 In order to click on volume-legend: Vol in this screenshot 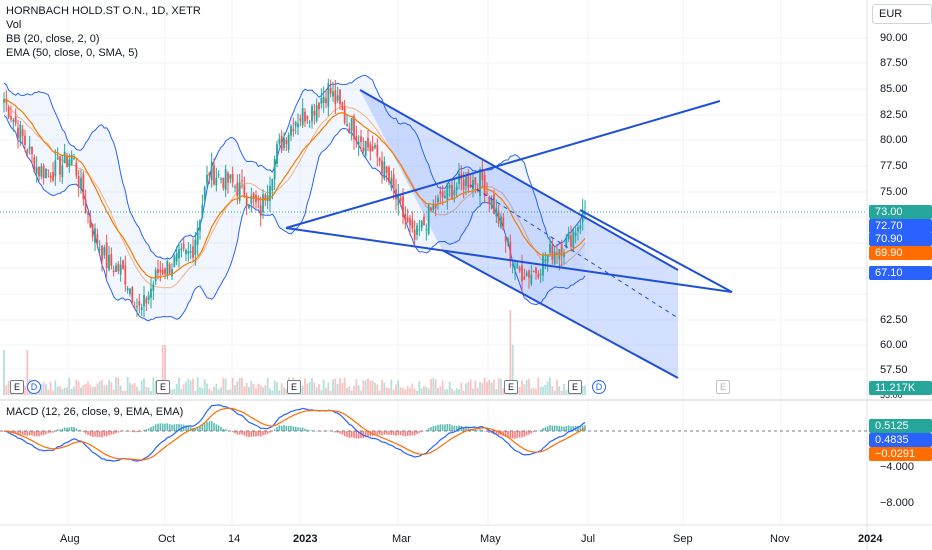, I will do `click(14, 25)`.